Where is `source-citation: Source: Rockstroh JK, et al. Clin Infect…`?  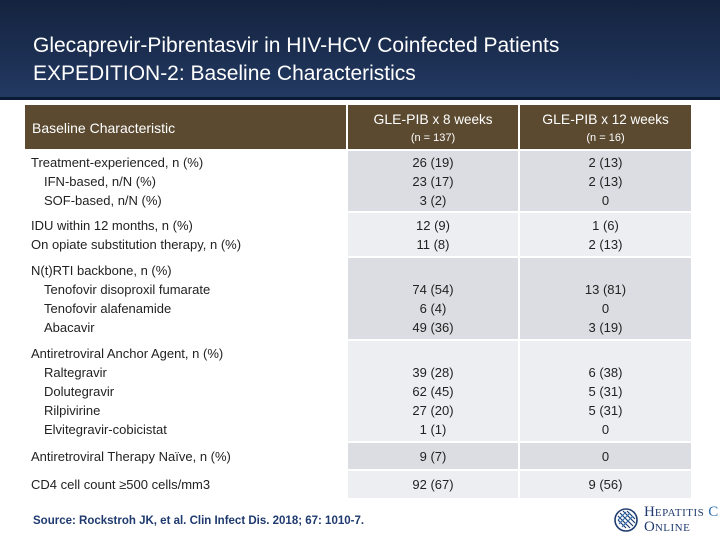
source-citation: Source: Rockstroh JK, et al. Clin Infect… is located at coordinates (199, 521).